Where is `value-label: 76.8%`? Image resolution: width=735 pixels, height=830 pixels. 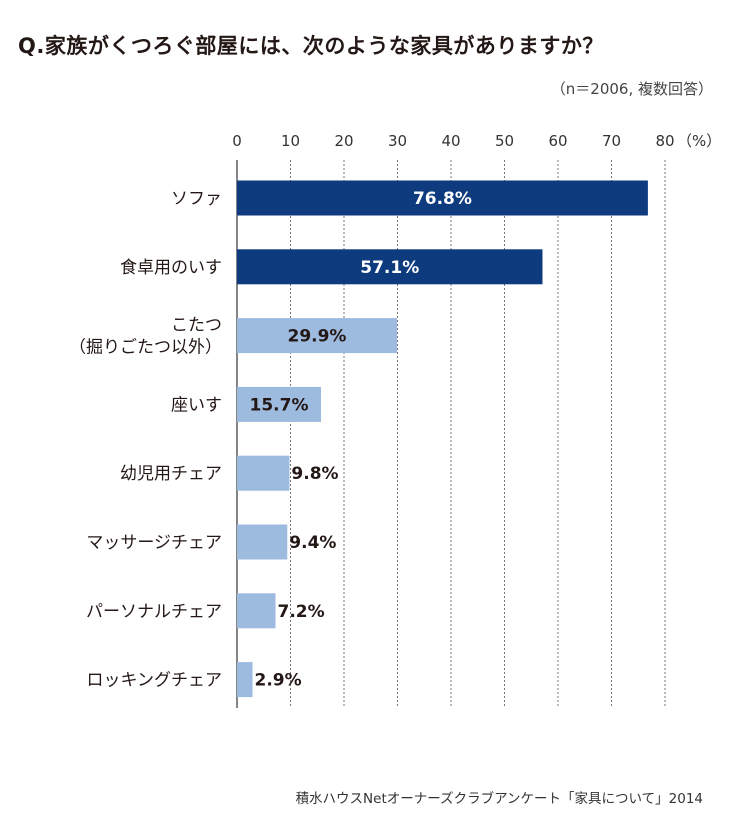 value-label: 76.8% is located at coordinates (442, 199).